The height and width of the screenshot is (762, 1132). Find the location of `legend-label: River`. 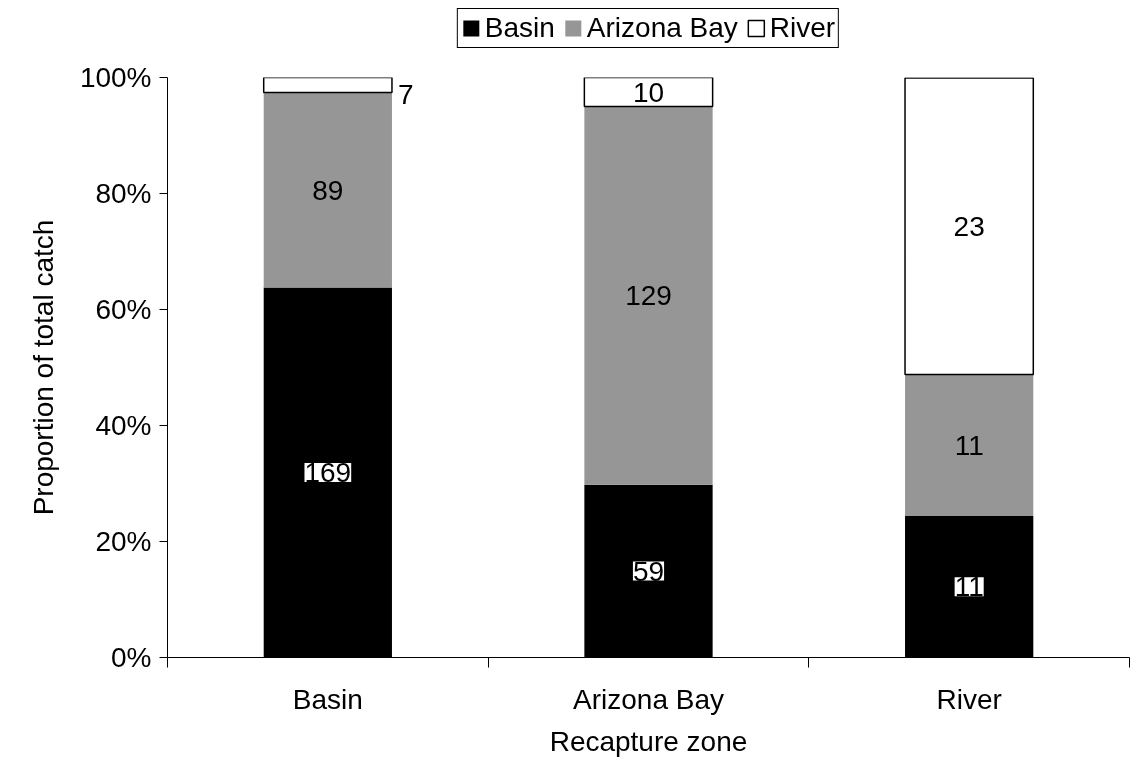

legend-label: River is located at coordinates (802, 28).